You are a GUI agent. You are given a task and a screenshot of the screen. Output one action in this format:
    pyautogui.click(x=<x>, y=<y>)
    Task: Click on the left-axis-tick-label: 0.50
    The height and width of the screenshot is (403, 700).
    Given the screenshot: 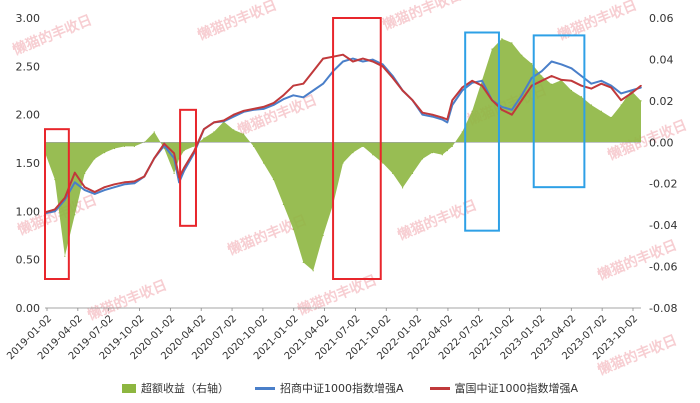 What is the action you would take?
    pyautogui.click(x=28, y=260)
    